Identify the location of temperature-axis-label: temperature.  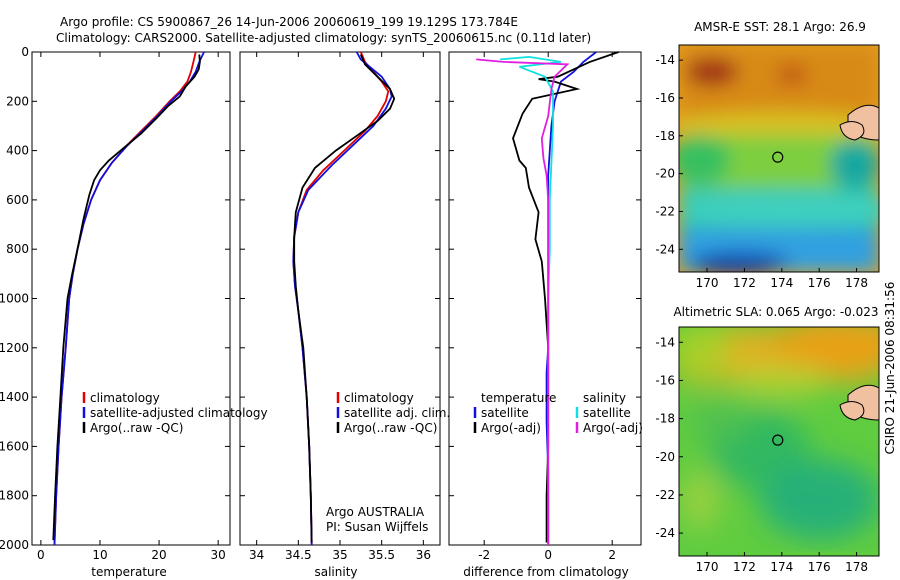
(128, 572).